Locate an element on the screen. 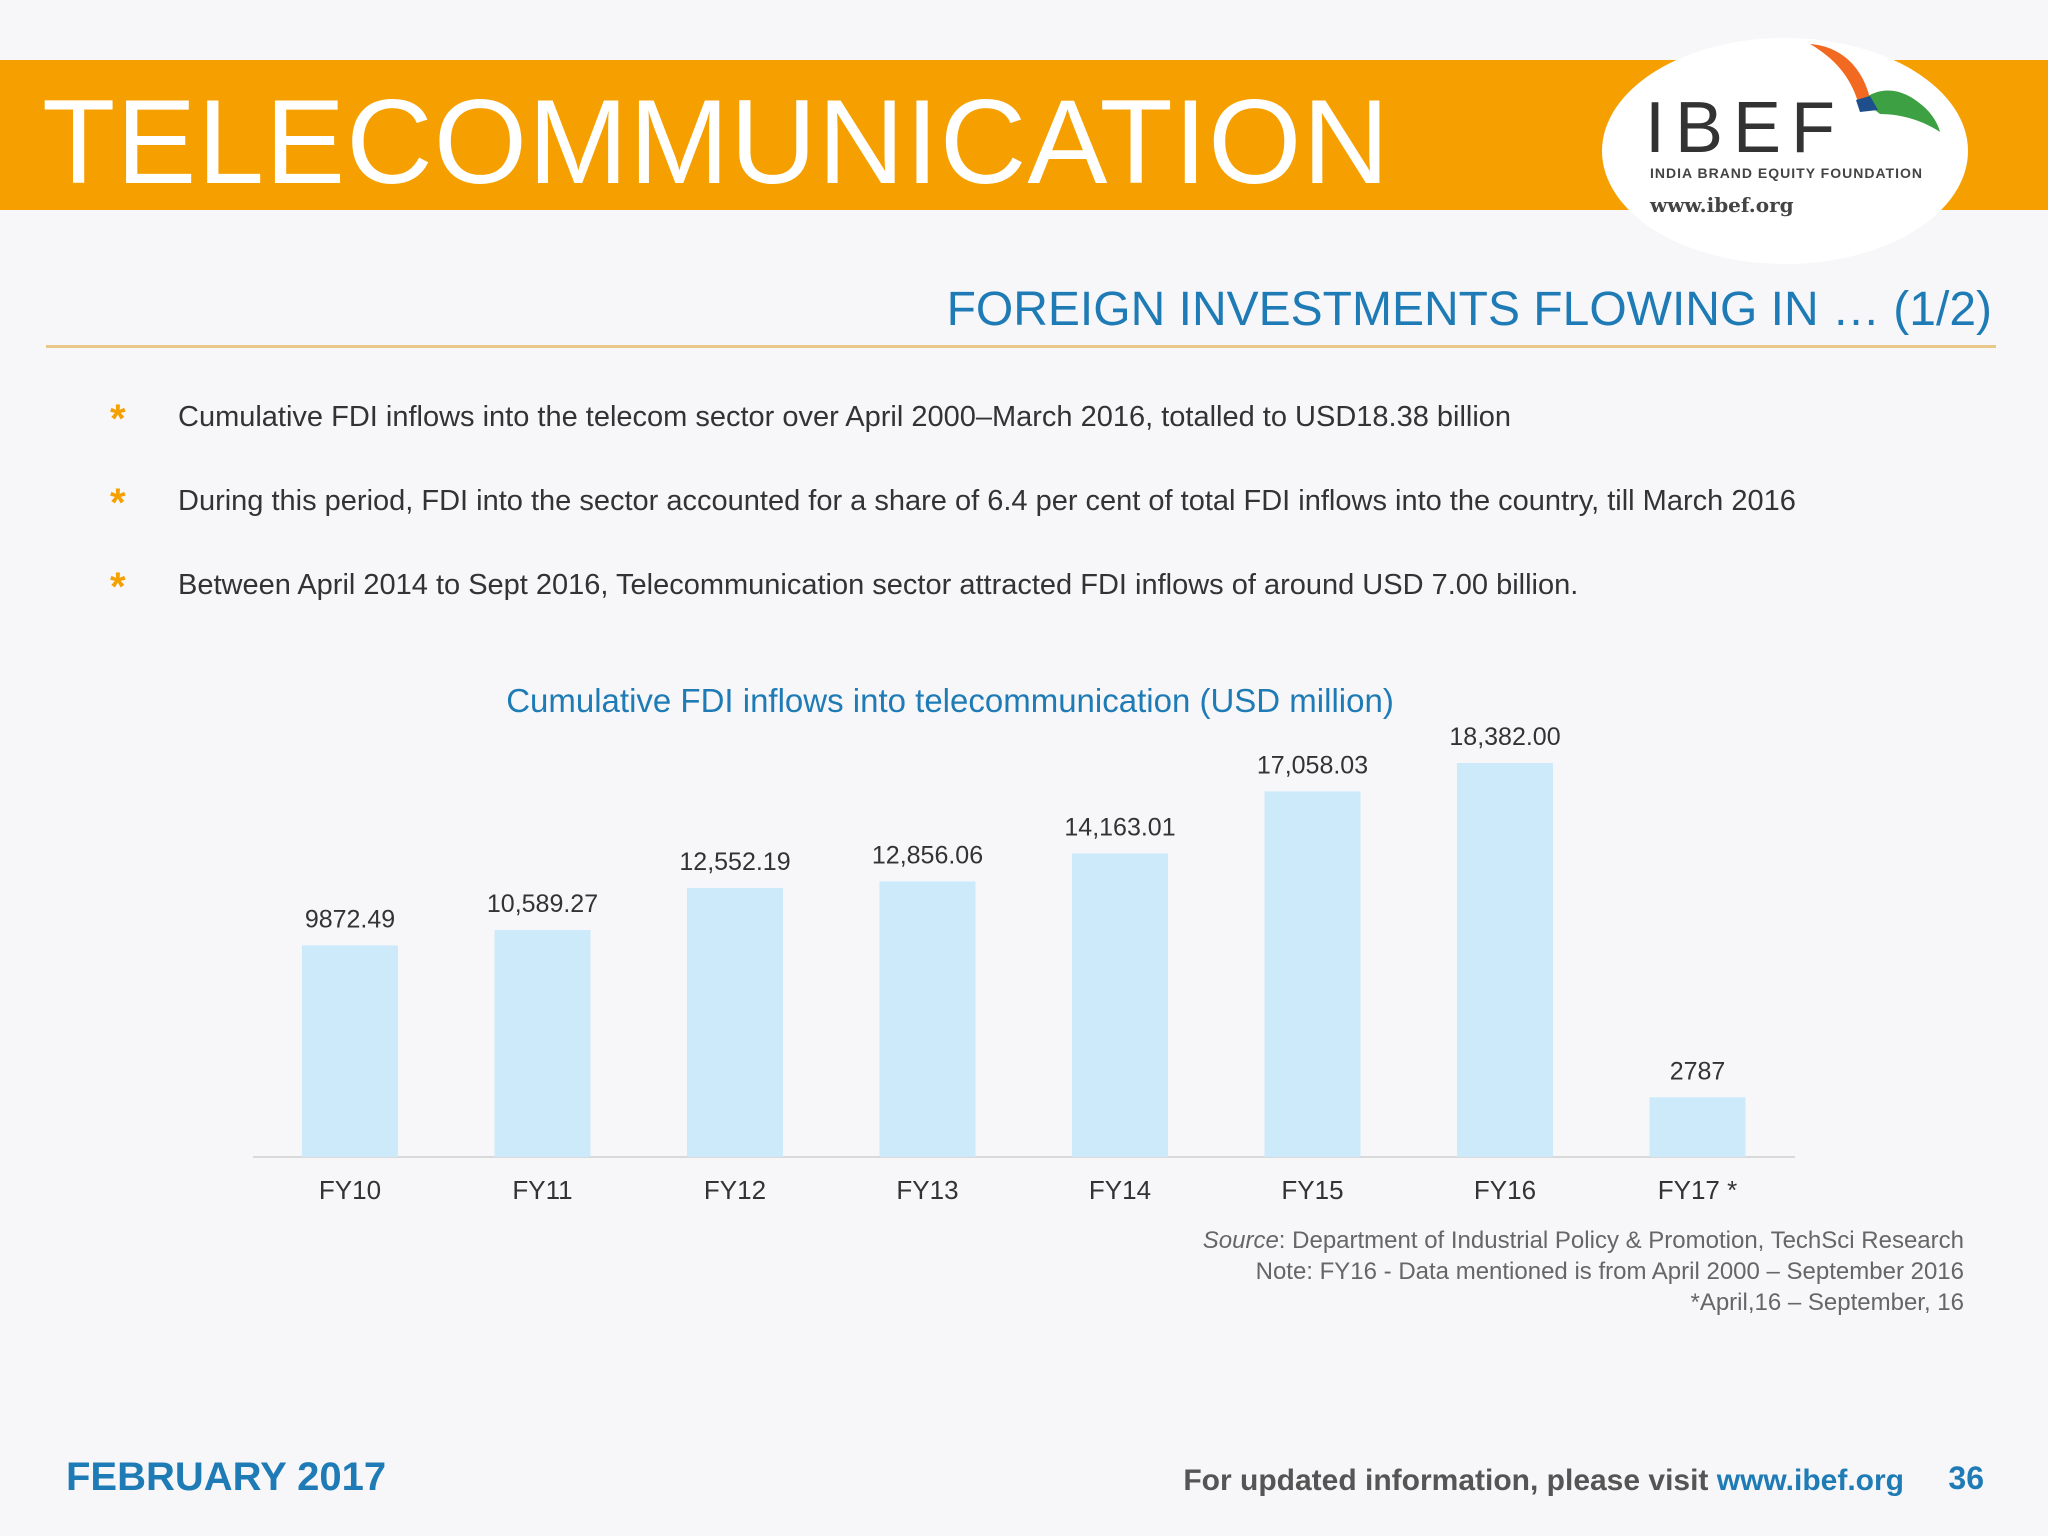 This screenshot has height=1536, width=2048. bar-fy13 is located at coordinates (927, 1019).